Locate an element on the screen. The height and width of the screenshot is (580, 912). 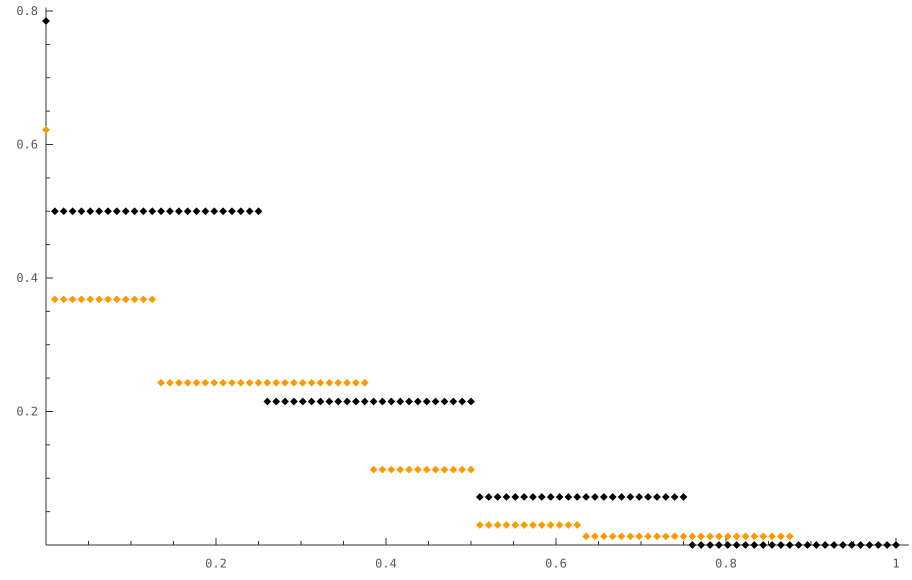
x-tick-label: 0.8 is located at coordinates (726, 563).